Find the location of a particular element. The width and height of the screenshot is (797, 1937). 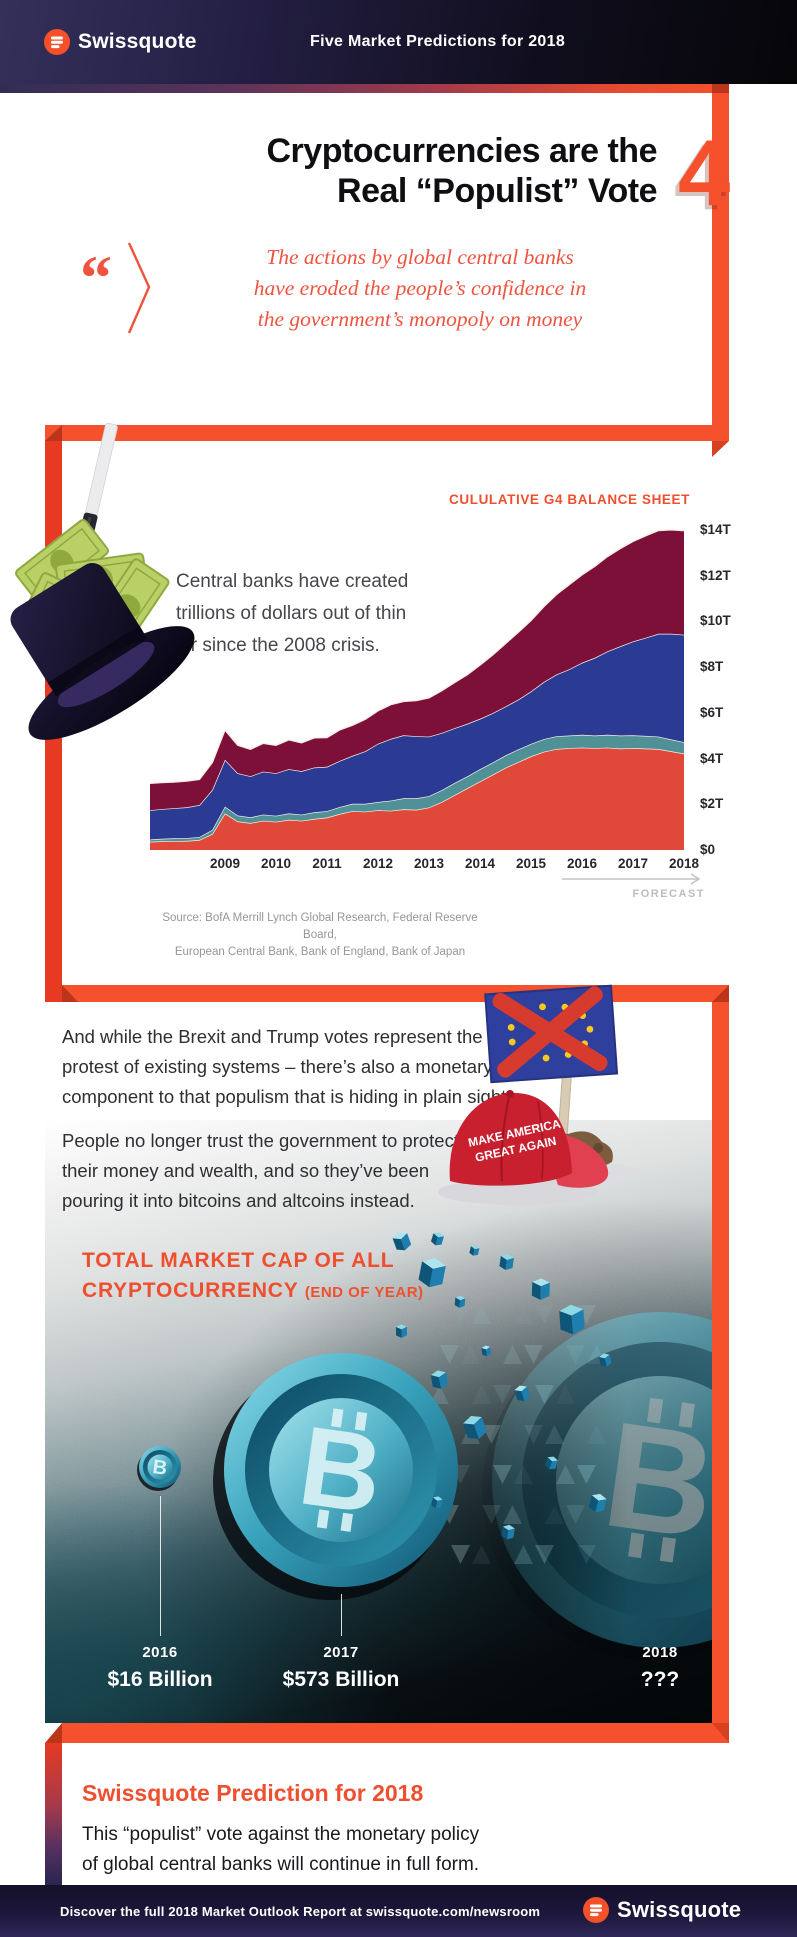

area-maroon is located at coordinates (417, 670).